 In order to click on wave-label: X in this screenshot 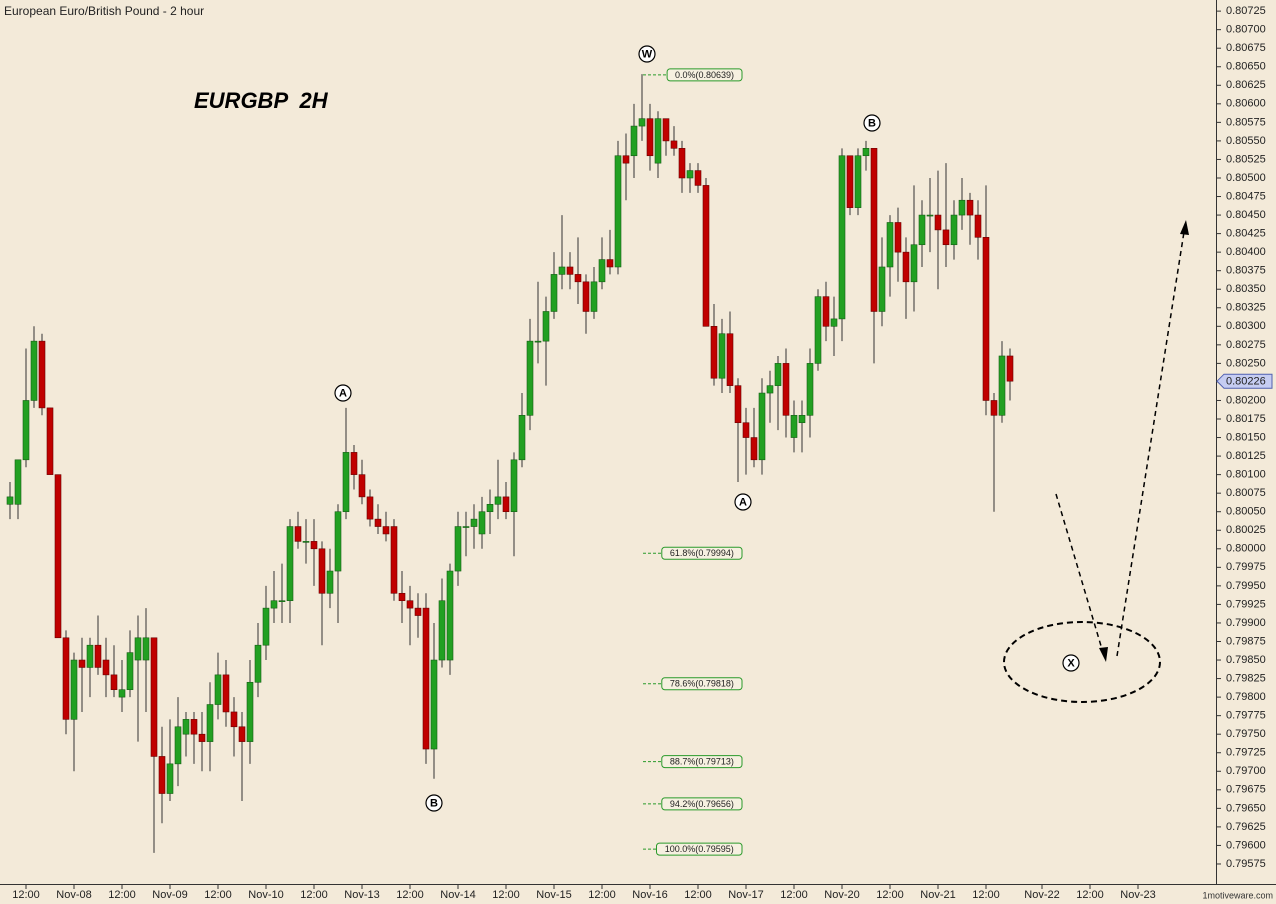, I will do `click(1071, 663)`.